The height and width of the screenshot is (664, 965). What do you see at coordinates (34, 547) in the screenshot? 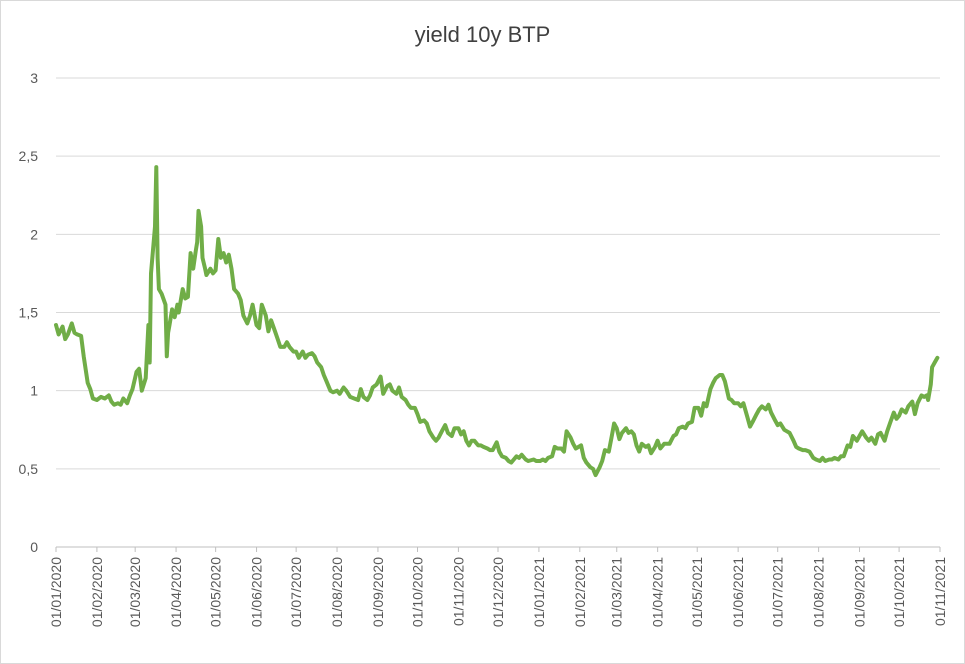
I see `y-tick-label: 0` at bounding box center [34, 547].